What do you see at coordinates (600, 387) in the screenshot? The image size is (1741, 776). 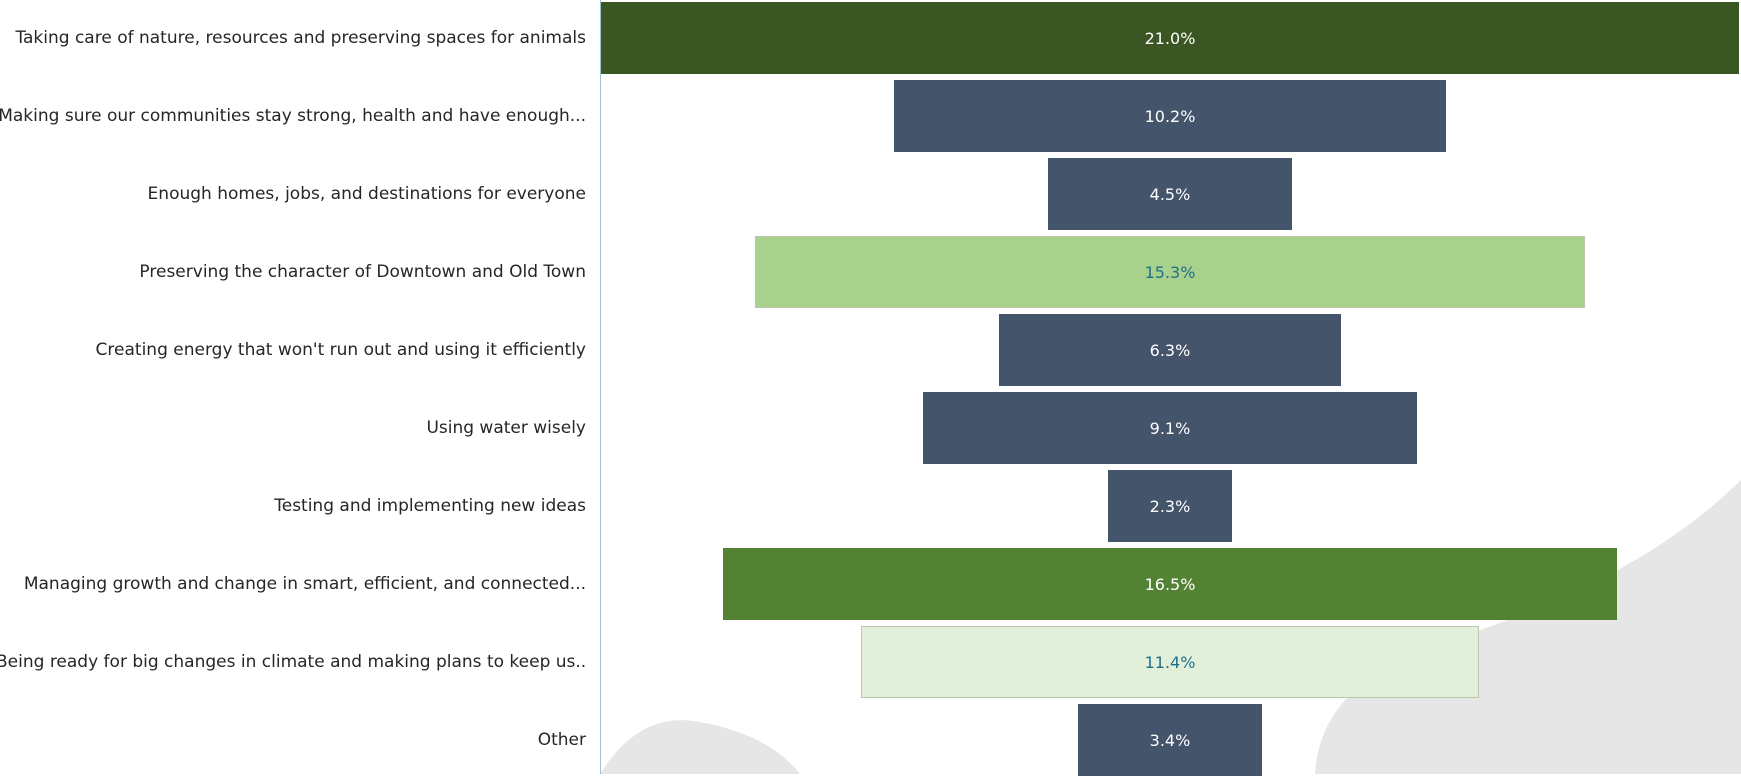 I see `category-axis-line` at bounding box center [600, 387].